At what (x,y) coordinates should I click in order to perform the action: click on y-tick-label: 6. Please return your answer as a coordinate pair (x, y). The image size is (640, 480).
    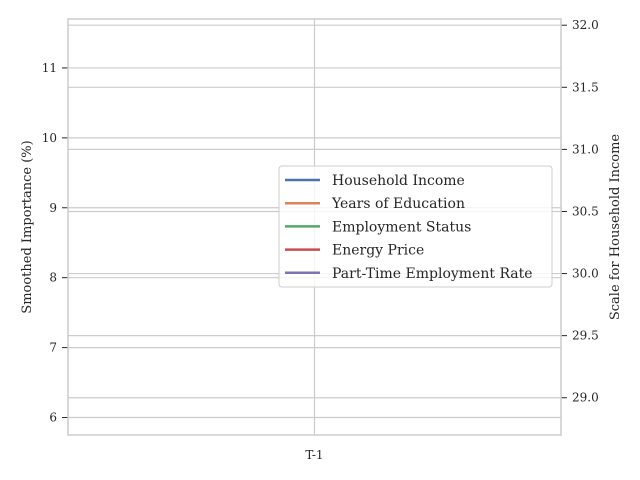
    Looking at the image, I should click on (53, 418).